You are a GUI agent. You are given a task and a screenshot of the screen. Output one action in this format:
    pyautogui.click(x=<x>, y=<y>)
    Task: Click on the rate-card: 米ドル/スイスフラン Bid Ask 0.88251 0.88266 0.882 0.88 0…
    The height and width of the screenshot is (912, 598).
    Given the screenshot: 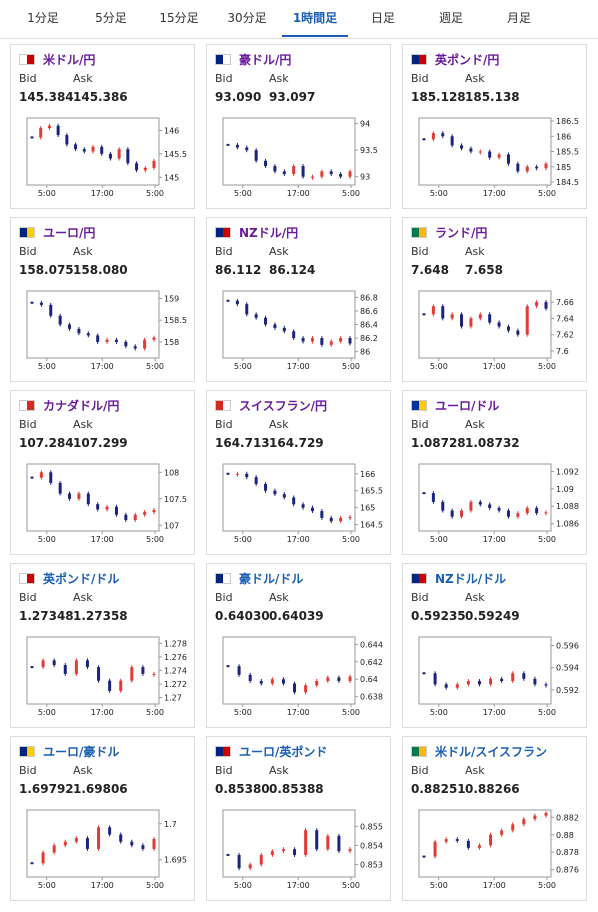 What is the action you would take?
    pyautogui.click(x=494, y=818)
    